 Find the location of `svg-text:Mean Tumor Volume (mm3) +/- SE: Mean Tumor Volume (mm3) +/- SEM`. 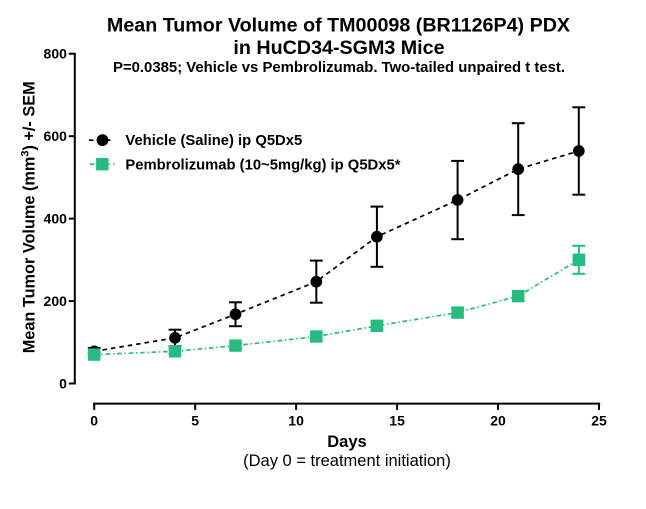

svg-text:Mean Tumor Volume (mm3) +/- SE: Mean Tumor Volume (mm3) +/- SEM is located at coordinates (29, 217).